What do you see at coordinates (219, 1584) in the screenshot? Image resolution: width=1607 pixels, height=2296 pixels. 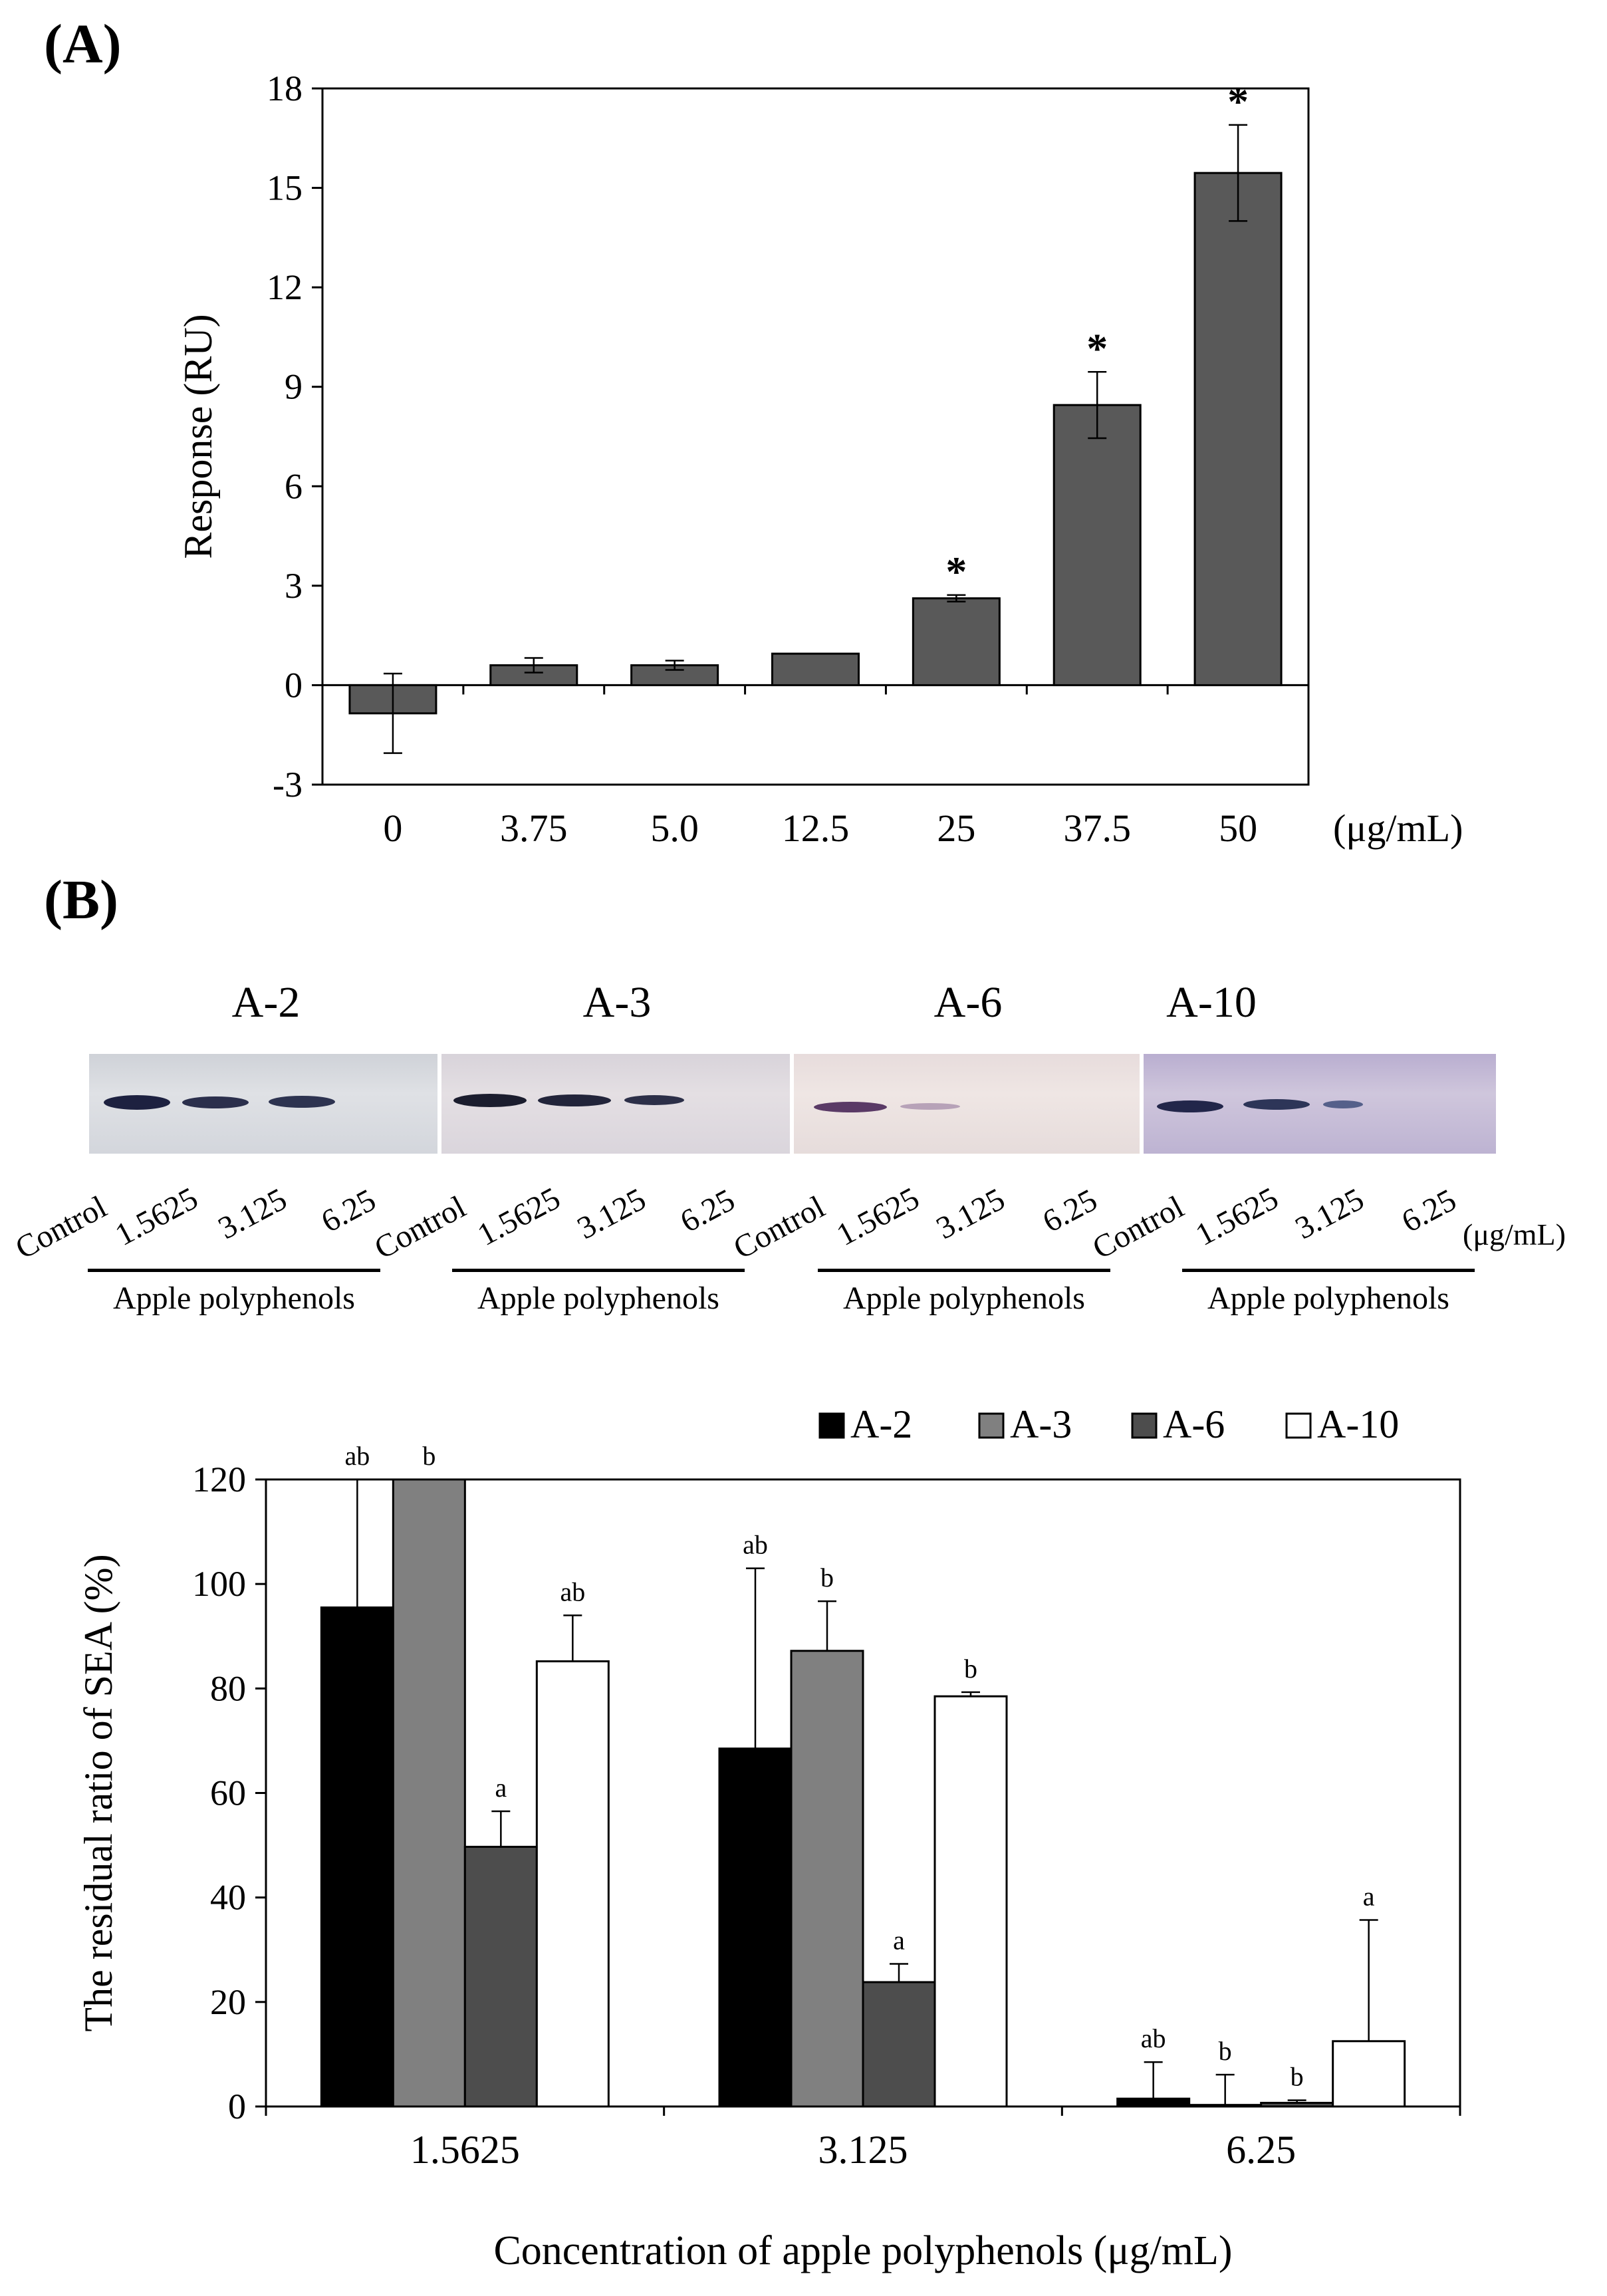 I see `y-tick-label: 100` at bounding box center [219, 1584].